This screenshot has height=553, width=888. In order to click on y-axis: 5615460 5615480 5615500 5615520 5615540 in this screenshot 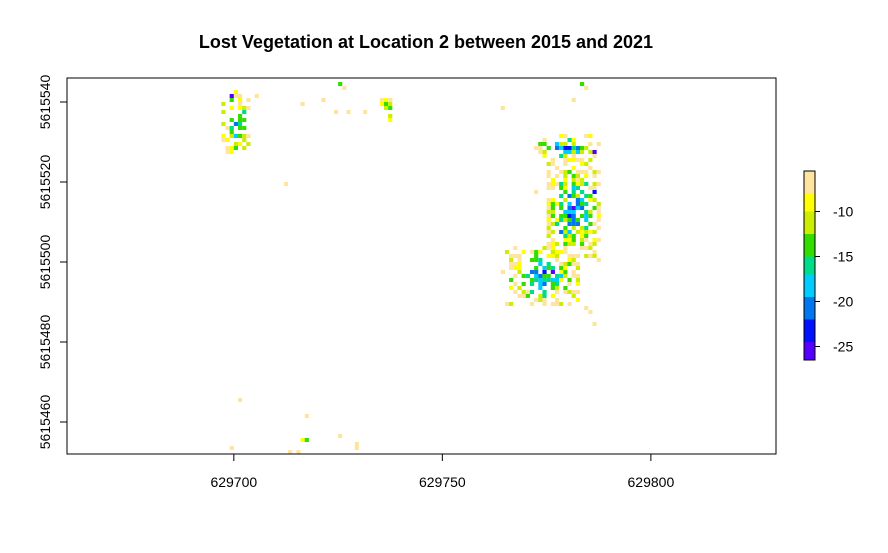, I will do `click(52, 262)`.